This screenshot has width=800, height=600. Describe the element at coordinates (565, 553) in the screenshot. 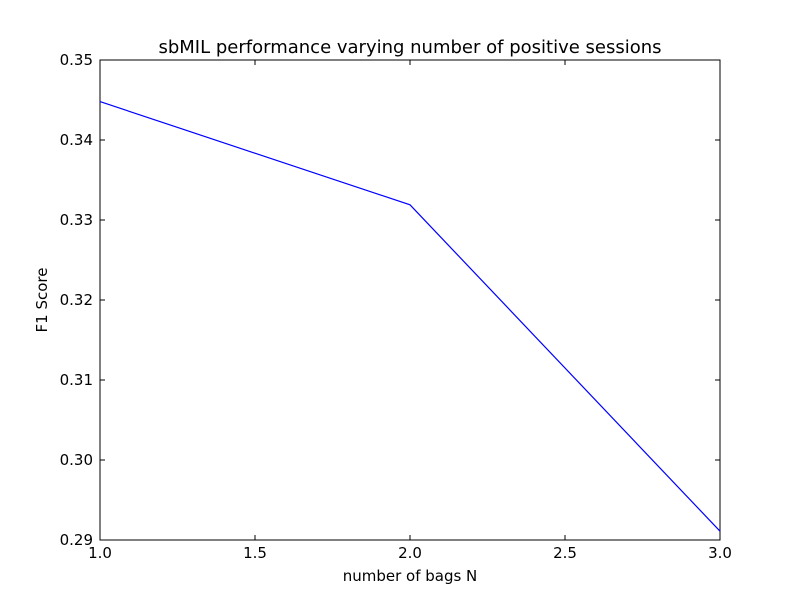

I see `x-tick-label: 2.5` at that location.